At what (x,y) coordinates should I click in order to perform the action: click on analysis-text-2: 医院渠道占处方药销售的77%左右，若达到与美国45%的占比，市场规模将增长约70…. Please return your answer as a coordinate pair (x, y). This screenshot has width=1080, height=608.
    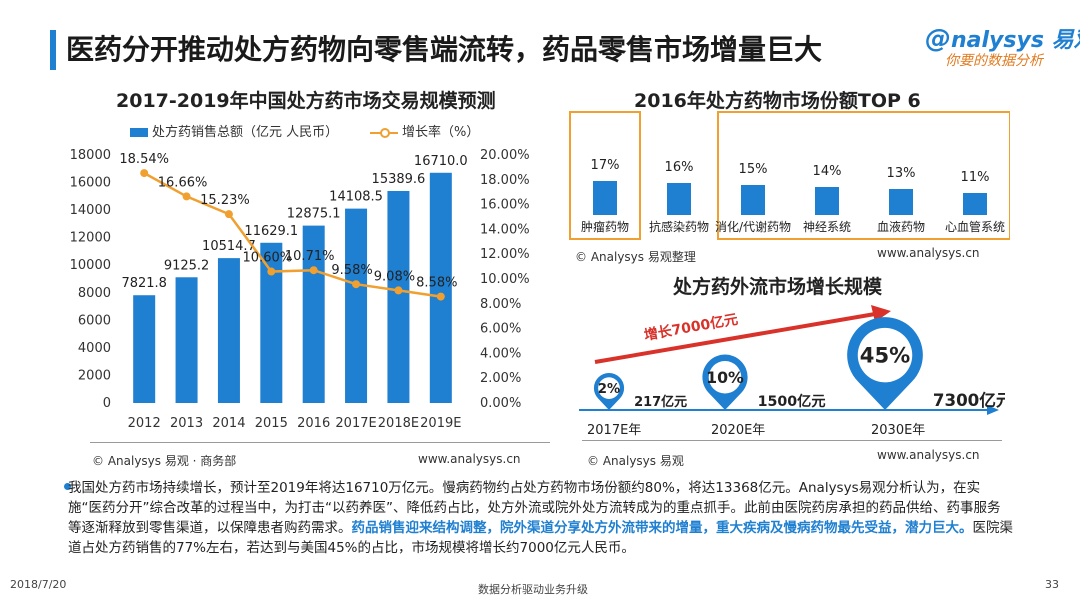
    Looking at the image, I should click on (540, 538).